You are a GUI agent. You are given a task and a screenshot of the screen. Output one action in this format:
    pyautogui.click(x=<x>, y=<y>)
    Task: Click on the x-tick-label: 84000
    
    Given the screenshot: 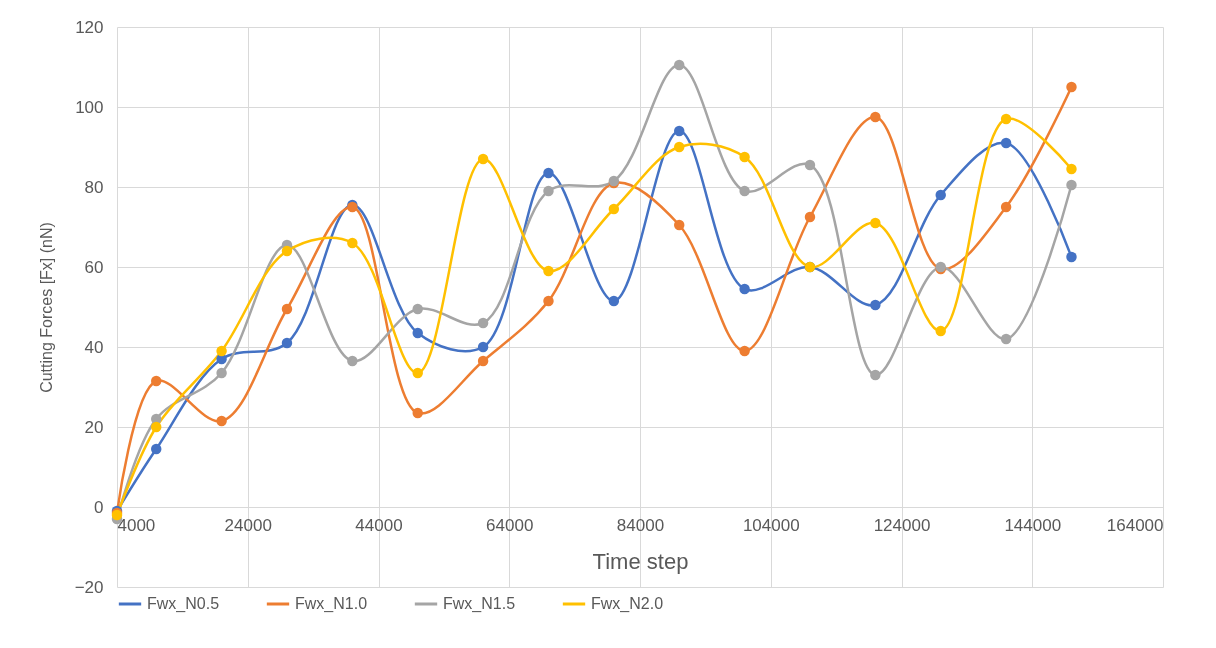 What is the action you would take?
    pyautogui.click(x=640, y=525)
    